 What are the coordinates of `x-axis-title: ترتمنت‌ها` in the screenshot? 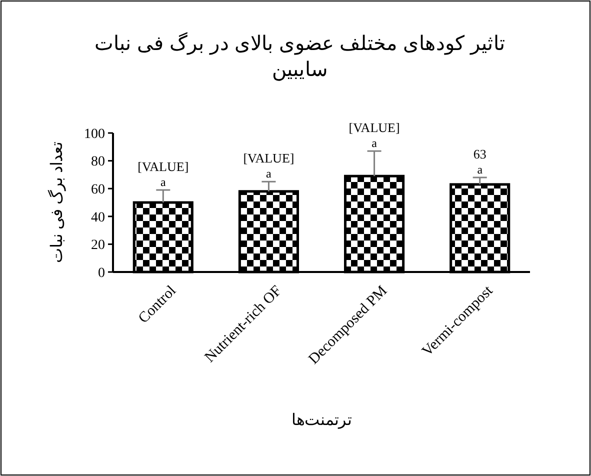 It's located at (322, 420).